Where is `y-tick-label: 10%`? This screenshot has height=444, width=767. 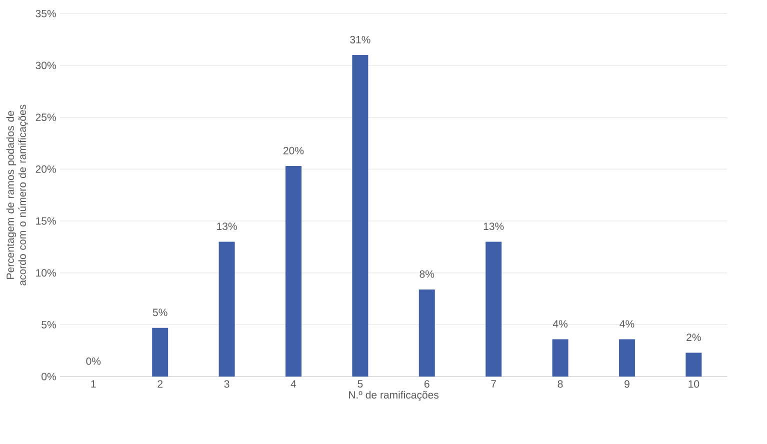 y-tick-label: 10% is located at coordinates (46, 273).